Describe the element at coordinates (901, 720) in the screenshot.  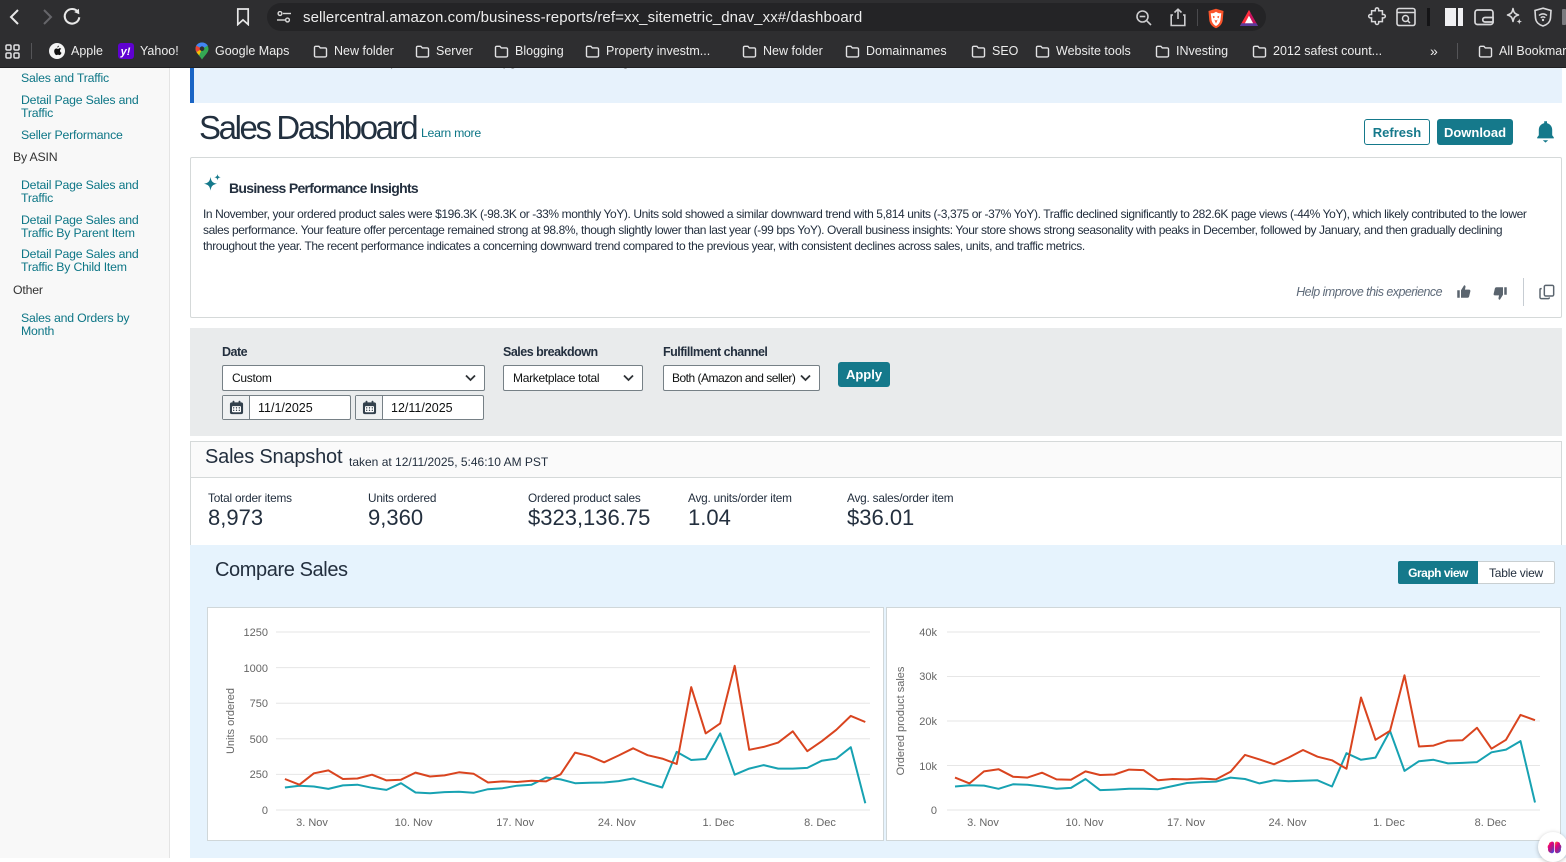
I see `svg-text: Ordered product sales` at that location.